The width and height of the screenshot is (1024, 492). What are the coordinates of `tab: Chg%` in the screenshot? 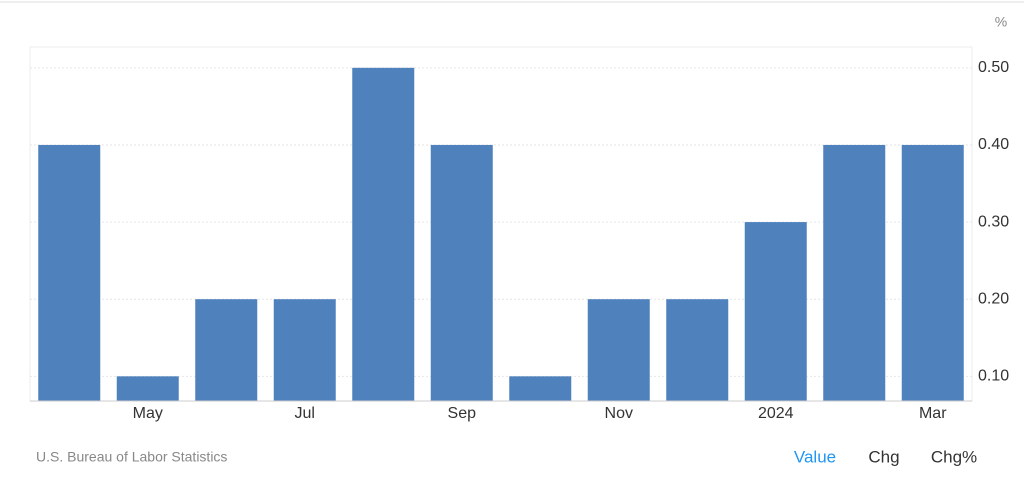 It's located at (954, 456).